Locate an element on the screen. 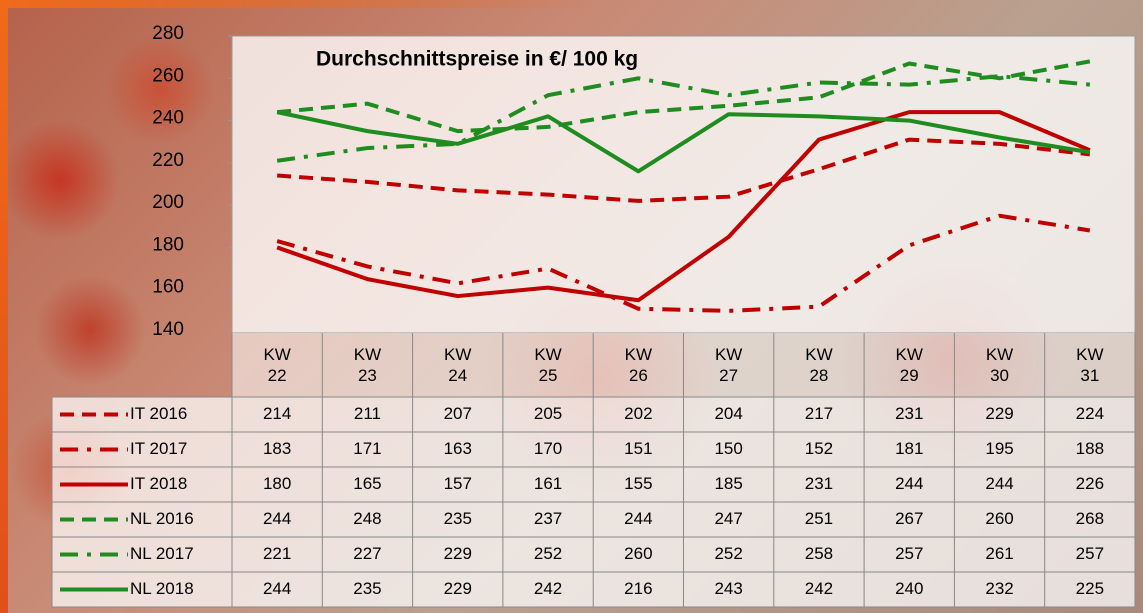 This screenshot has width=1143, height=613. table-cell: 232 is located at coordinates (999, 588).